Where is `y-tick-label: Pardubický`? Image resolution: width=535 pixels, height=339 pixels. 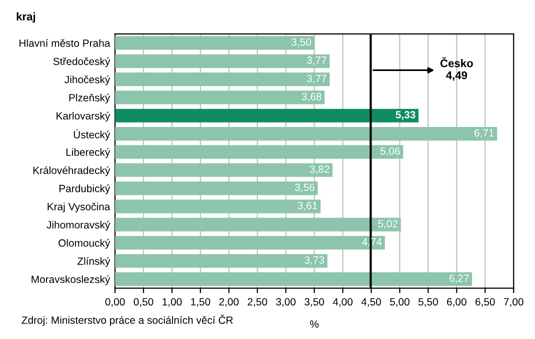
y-tick-label: Pardubický is located at coordinates (84, 189).